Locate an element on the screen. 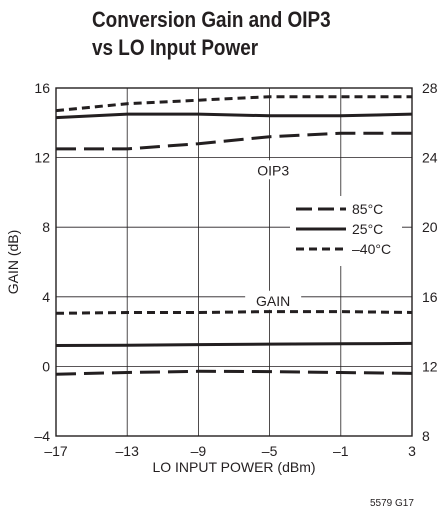 This screenshot has width=440, height=520. annotation-label: OIP3 is located at coordinates (273, 170).